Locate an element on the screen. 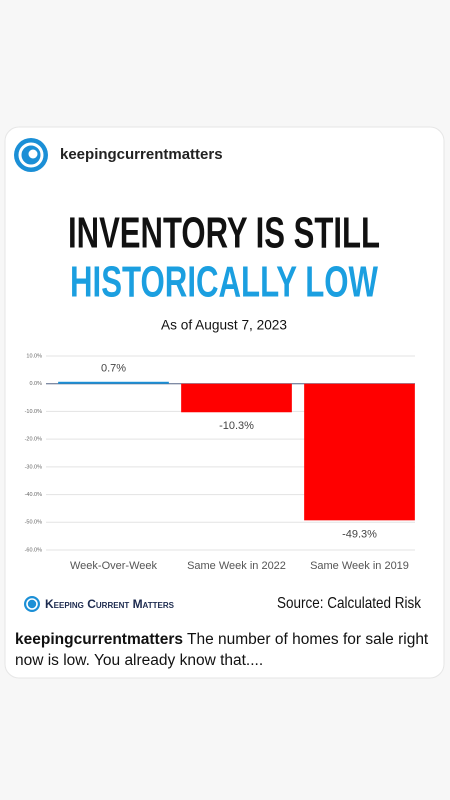 The height and width of the screenshot is (800, 450). x-tick-label: Same Week in 2019 is located at coordinates (359, 566).